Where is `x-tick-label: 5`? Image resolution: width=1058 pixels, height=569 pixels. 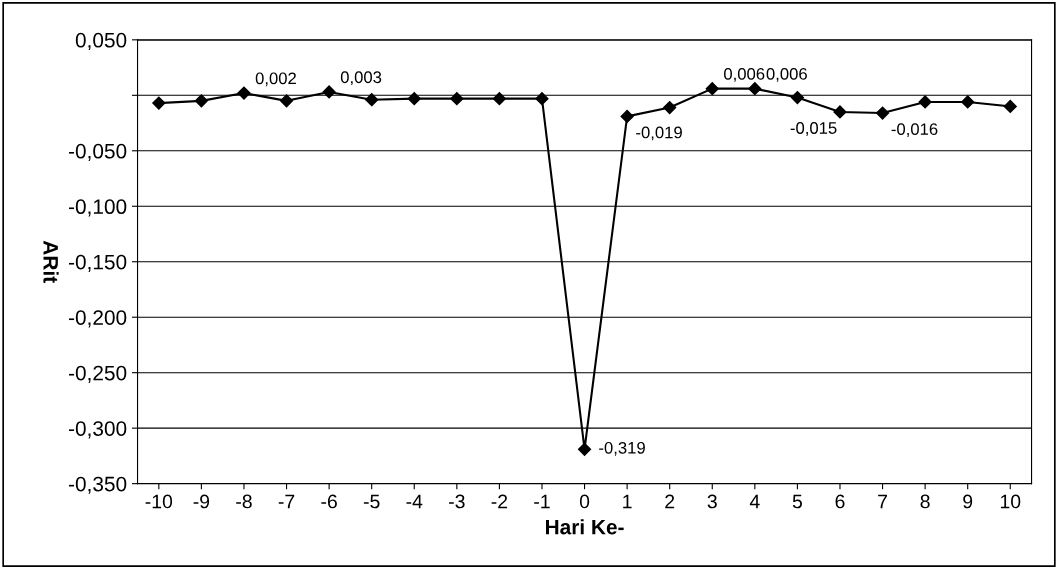 x-tick-label: 5 is located at coordinates (797, 501).